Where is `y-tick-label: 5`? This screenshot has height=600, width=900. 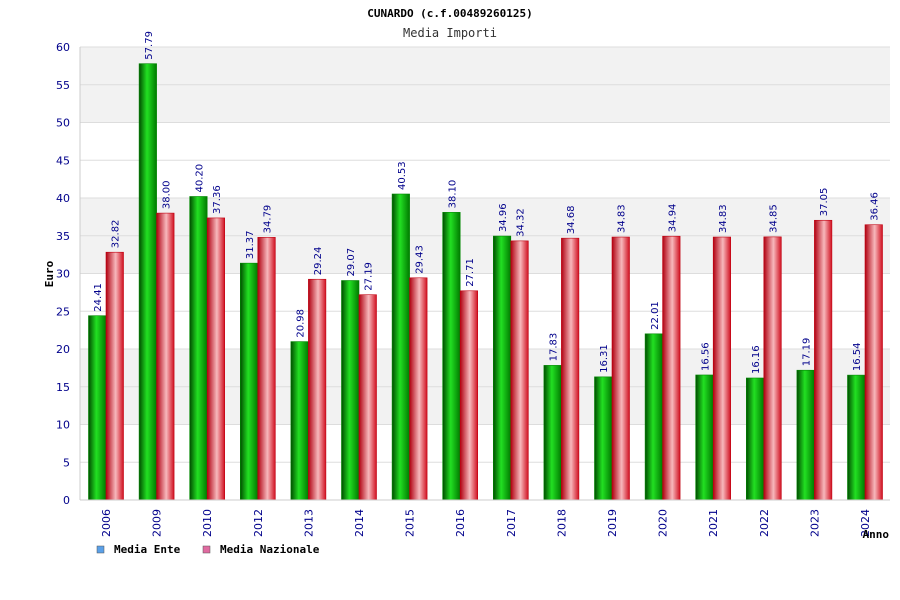 y-tick-label: 5 is located at coordinates (66, 462).